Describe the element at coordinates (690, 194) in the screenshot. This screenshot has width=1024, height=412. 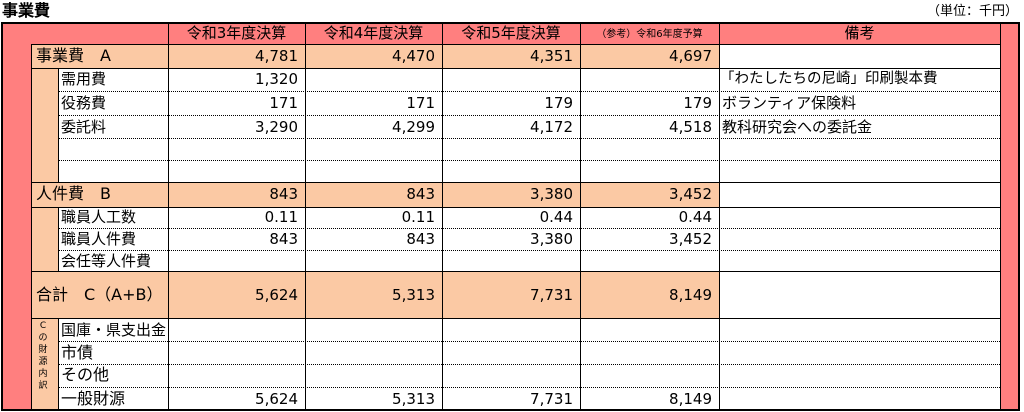
I see `cell-jinkenhi-r6: 3,452` at that location.